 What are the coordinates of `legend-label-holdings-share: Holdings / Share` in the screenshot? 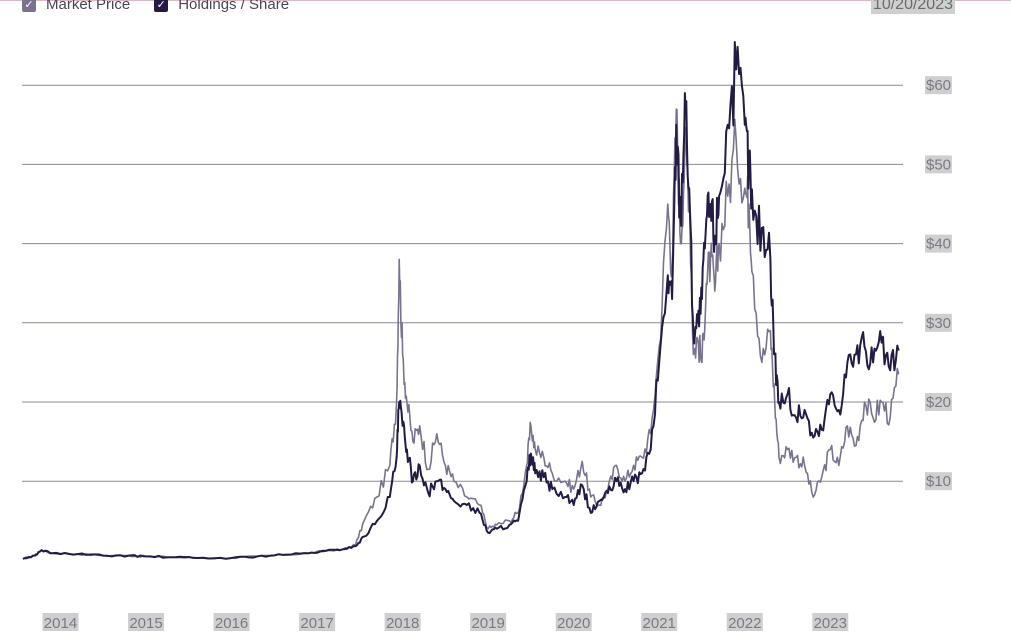 It's located at (234, 6).